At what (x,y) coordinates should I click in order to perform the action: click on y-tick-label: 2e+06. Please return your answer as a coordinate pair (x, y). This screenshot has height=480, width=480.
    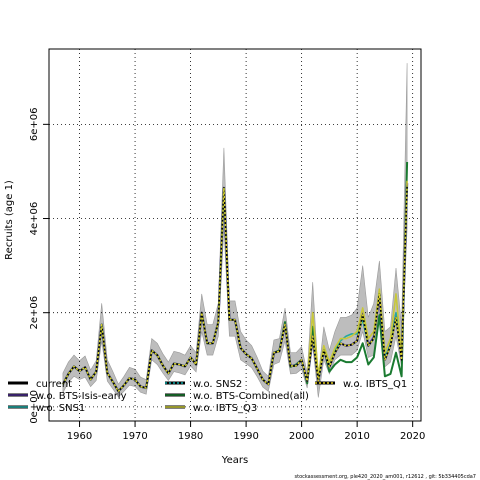
    Looking at the image, I should click on (34, 313).